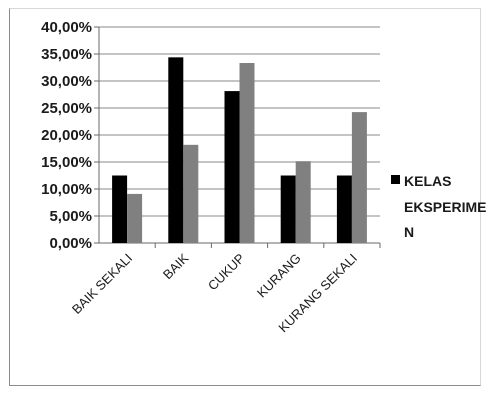  What do you see at coordinates (70, 216) in the screenshot?
I see `y-tick-label: 5,00%` at bounding box center [70, 216].